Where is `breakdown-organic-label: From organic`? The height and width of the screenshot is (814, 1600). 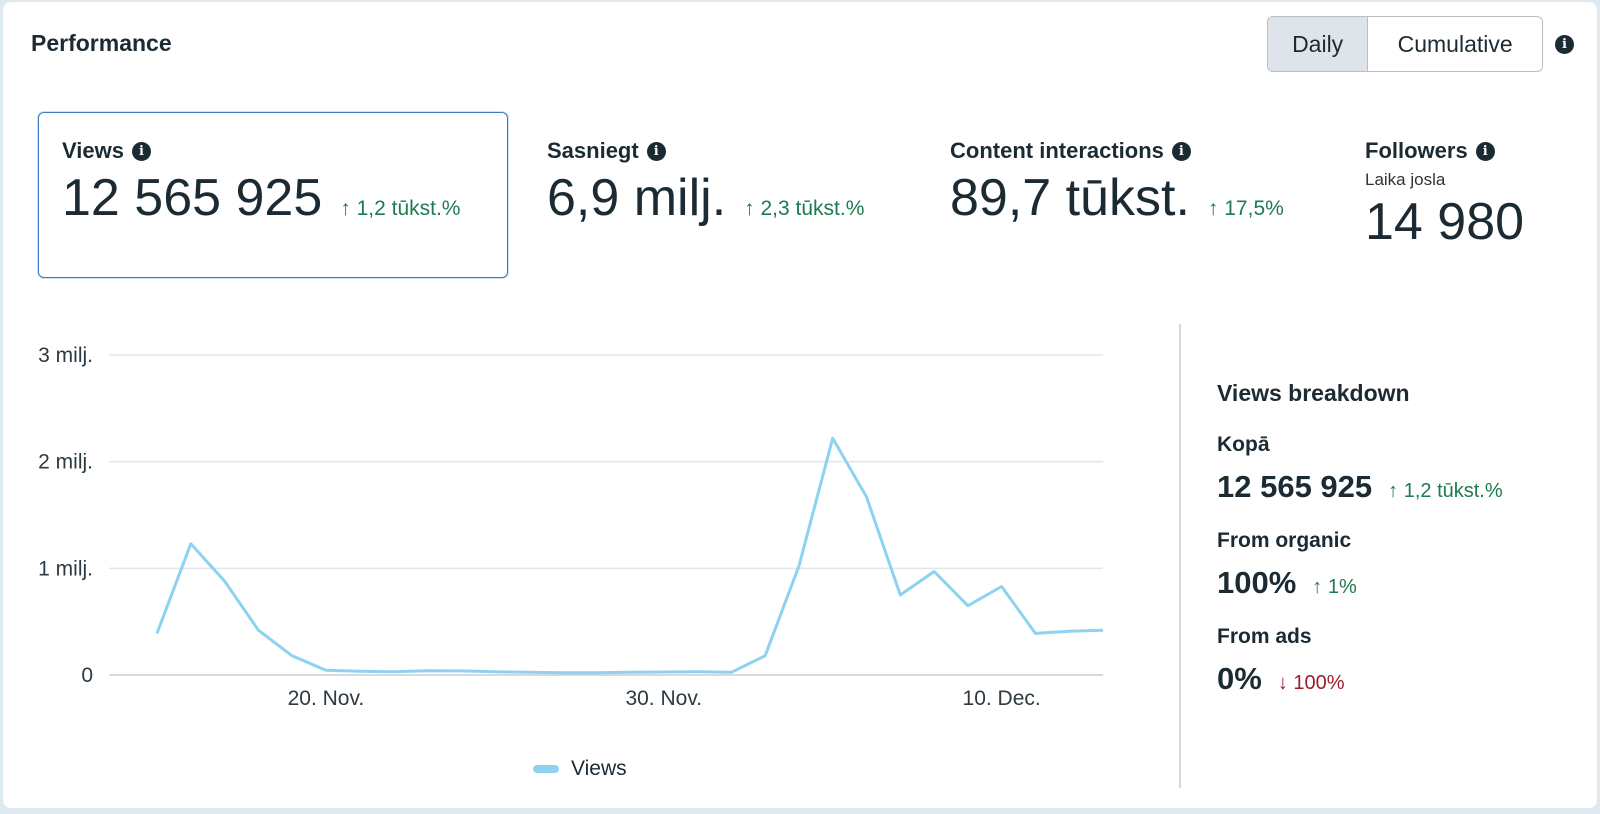
breakdown-organic-label: From organic is located at coordinates (1284, 540).